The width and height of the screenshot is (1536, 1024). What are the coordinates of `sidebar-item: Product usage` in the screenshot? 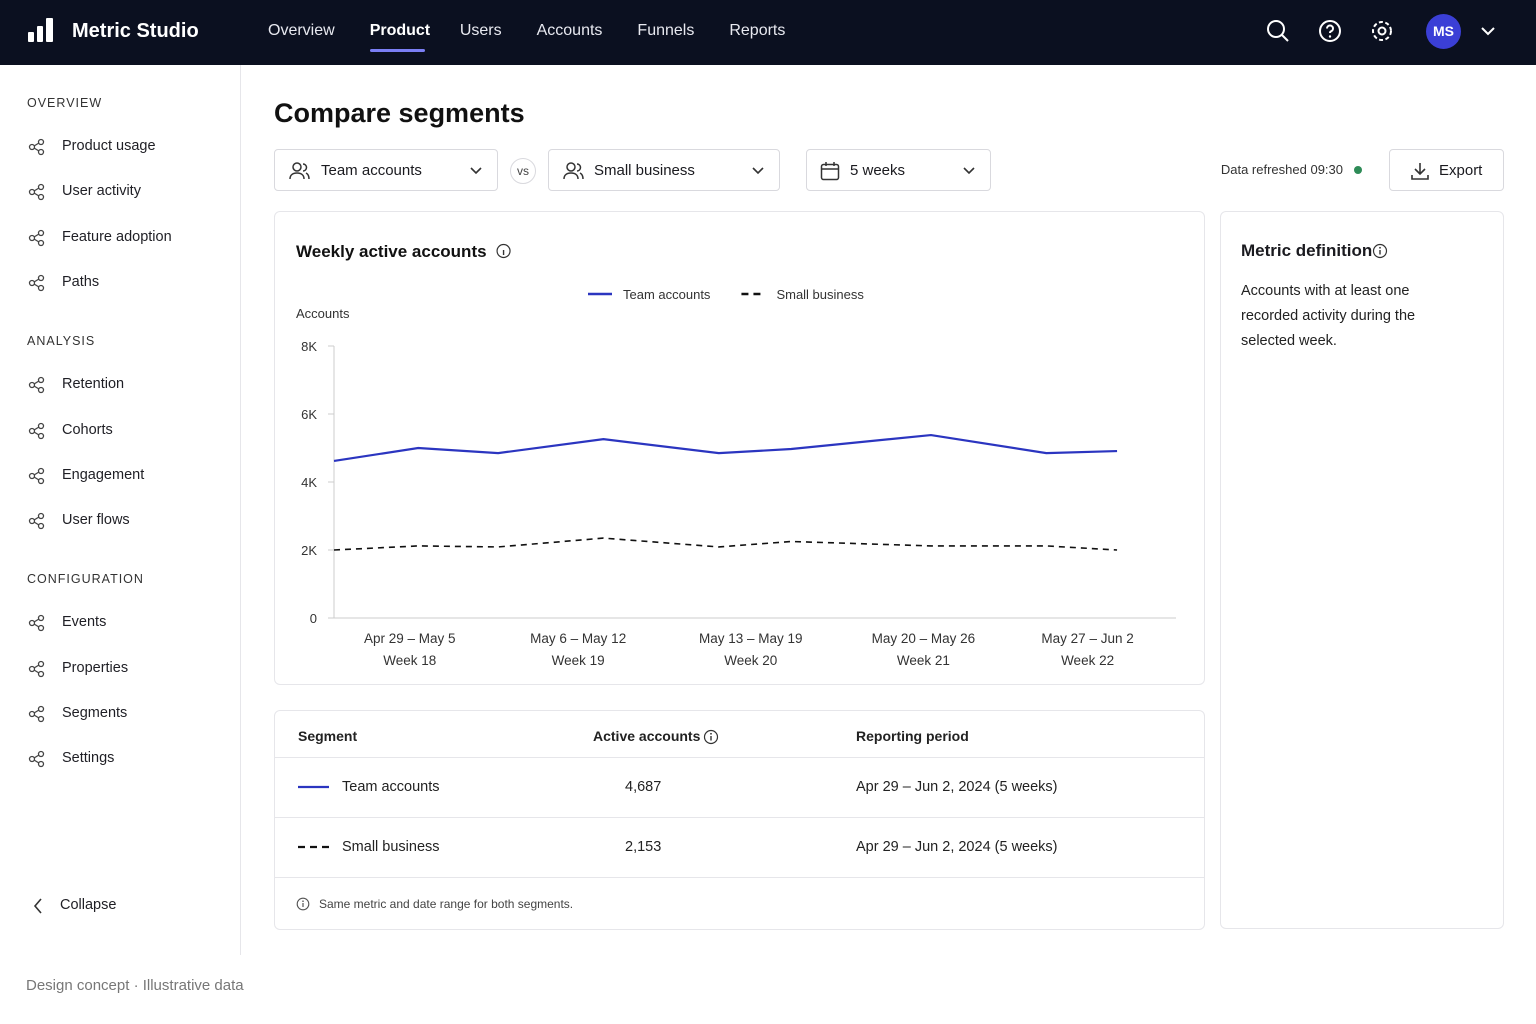 It's located at (109, 146).